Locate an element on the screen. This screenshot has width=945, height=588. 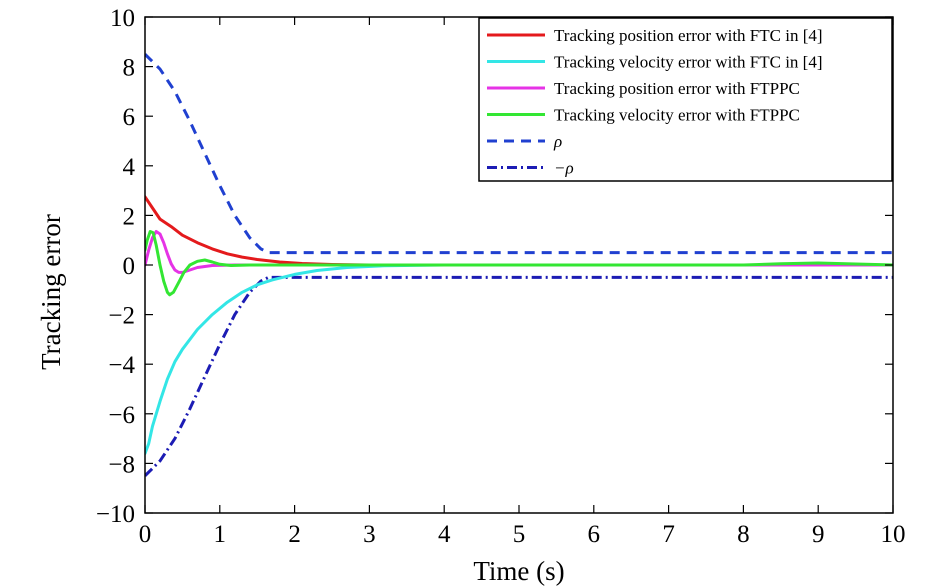
x-tick-label: 3 is located at coordinates (369, 534).